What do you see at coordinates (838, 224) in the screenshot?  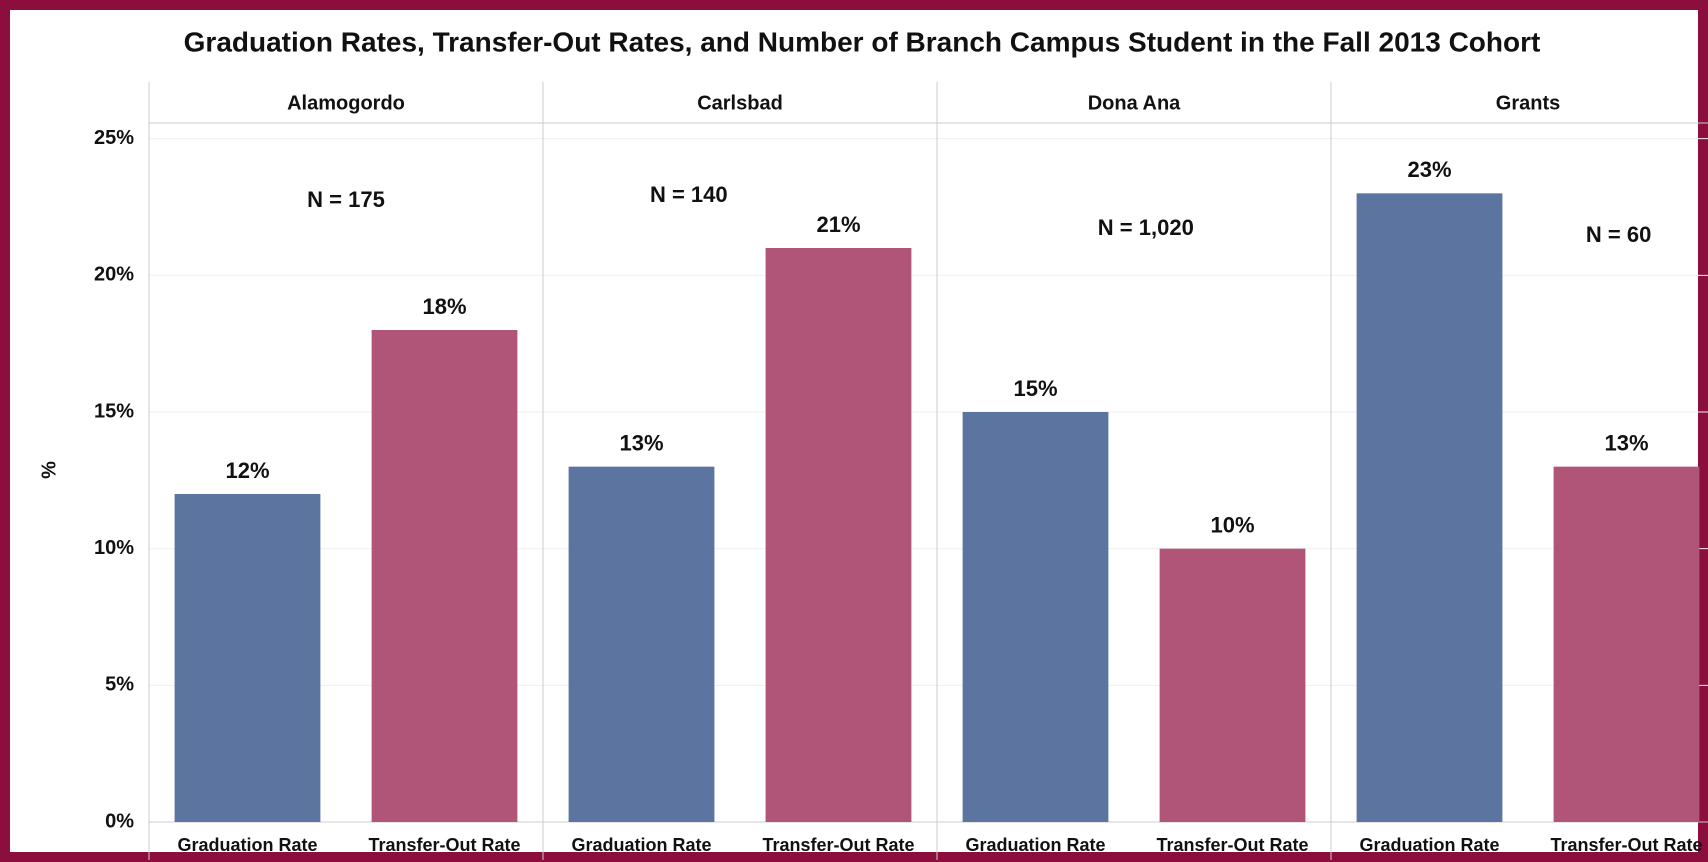 I see `value-label: 21%` at bounding box center [838, 224].